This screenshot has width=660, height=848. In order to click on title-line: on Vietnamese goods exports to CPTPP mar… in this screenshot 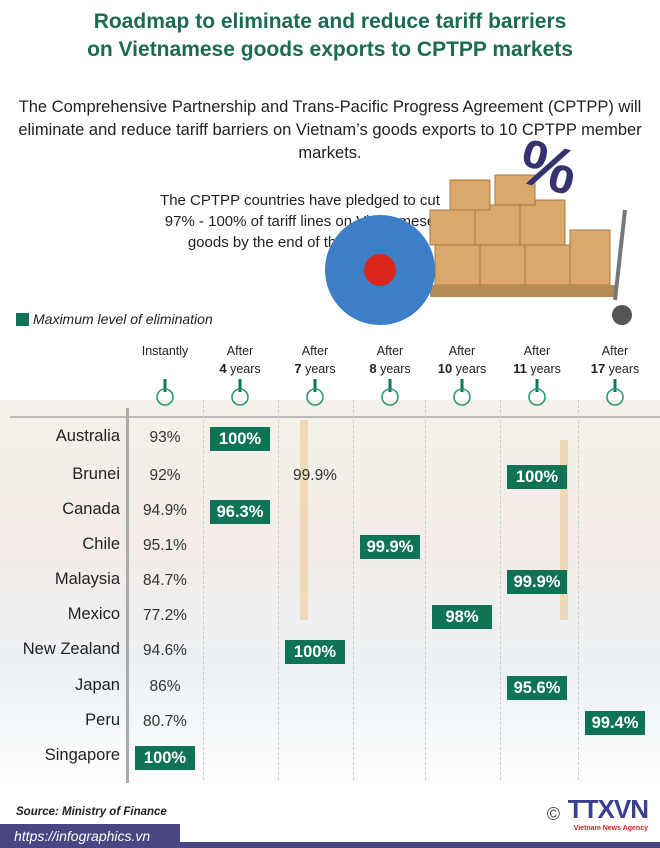, I will do `click(330, 49)`.